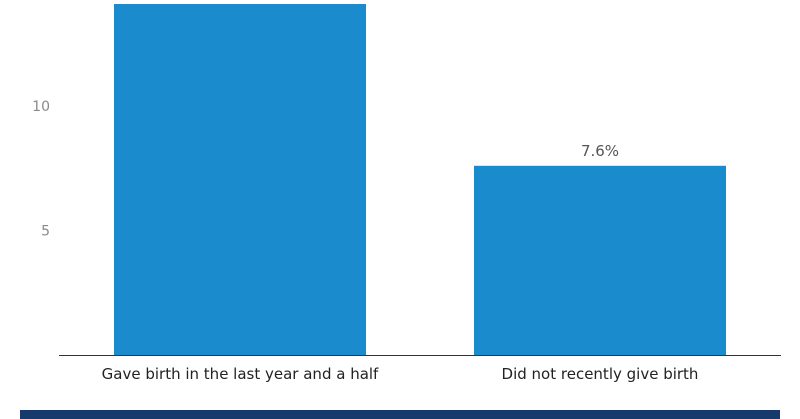  What do you see at coordinates (45, 232) in the screenshot?
I see `y-tick-label-1: 5` at bounding box center [45, 232].